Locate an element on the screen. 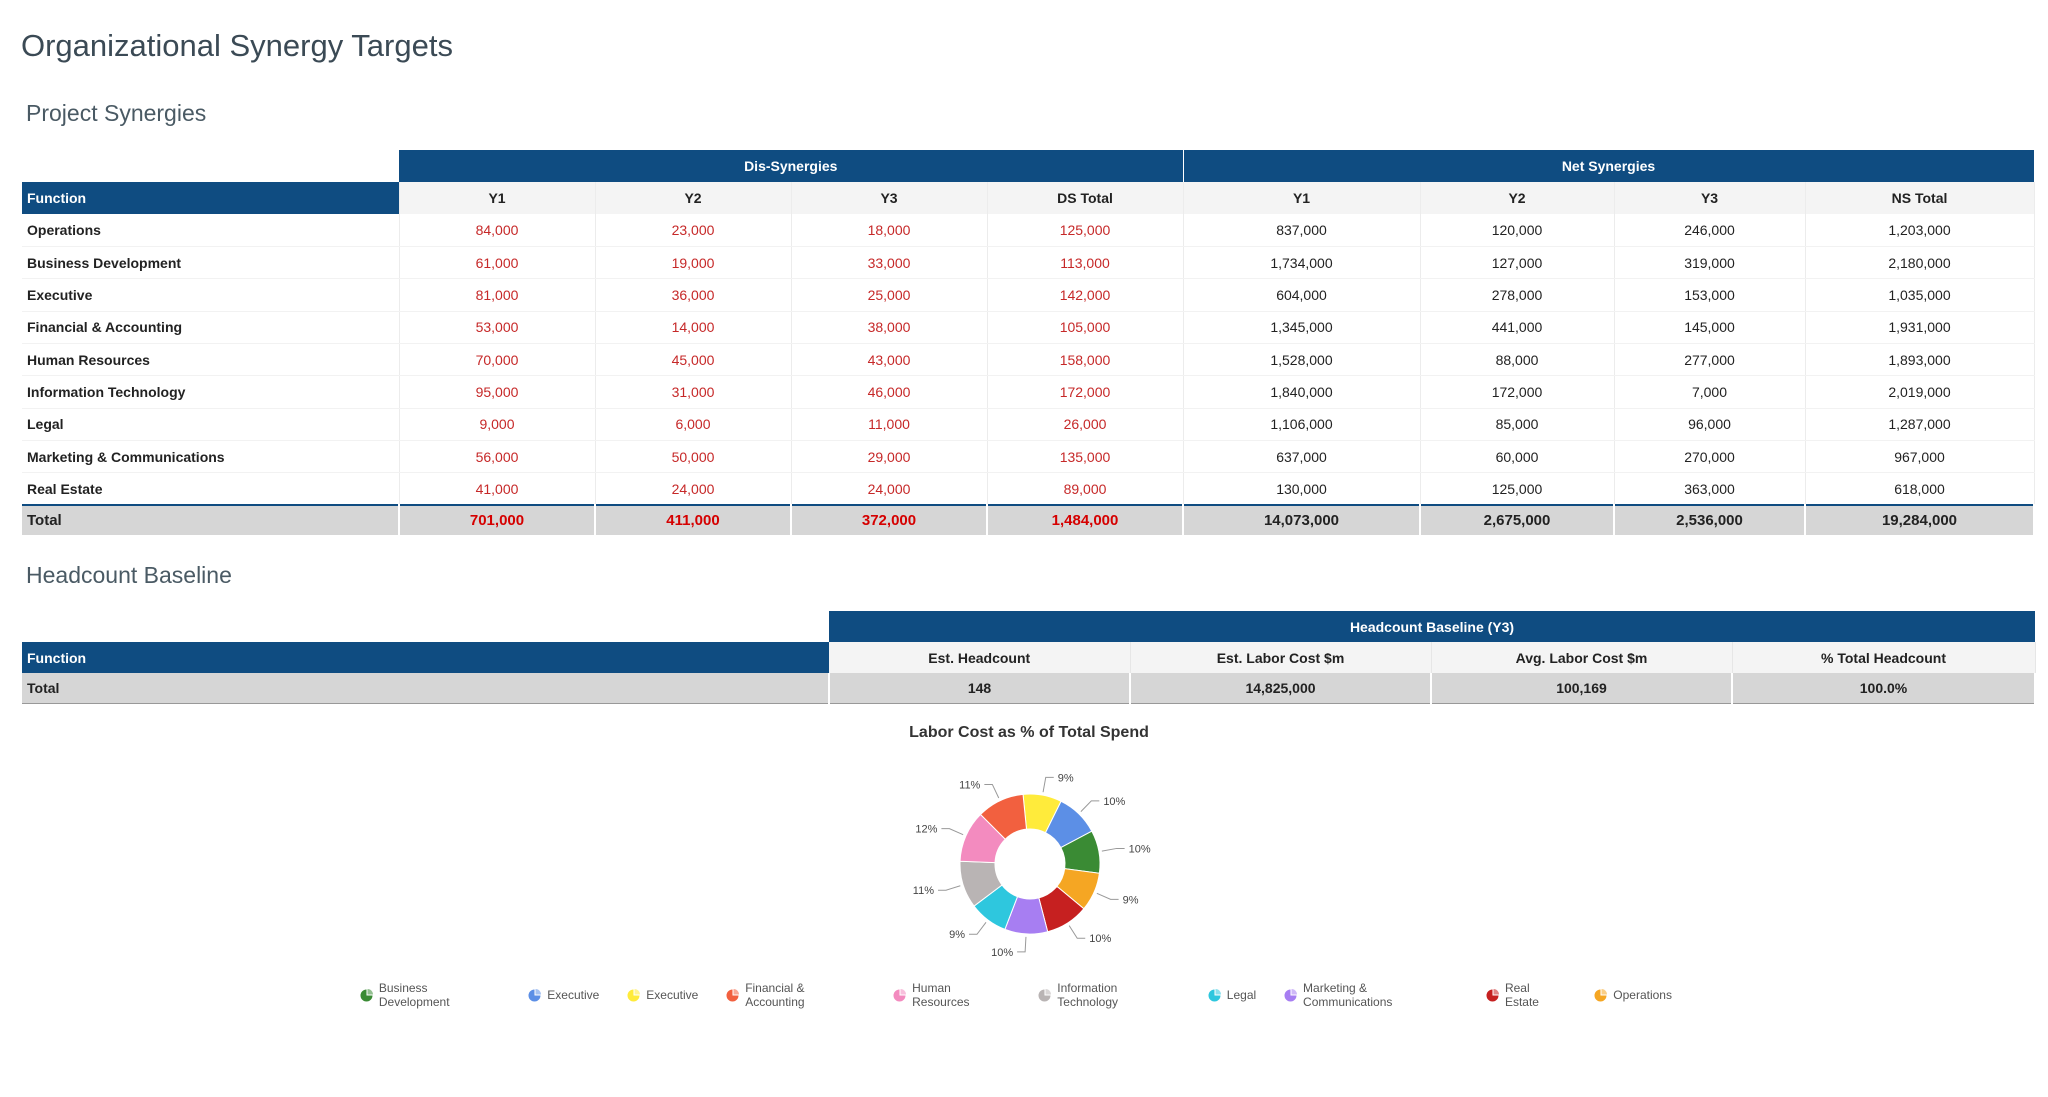 The image size is (2048, 1097). function-cell: Real Estate is located at coordinates (211, 489).